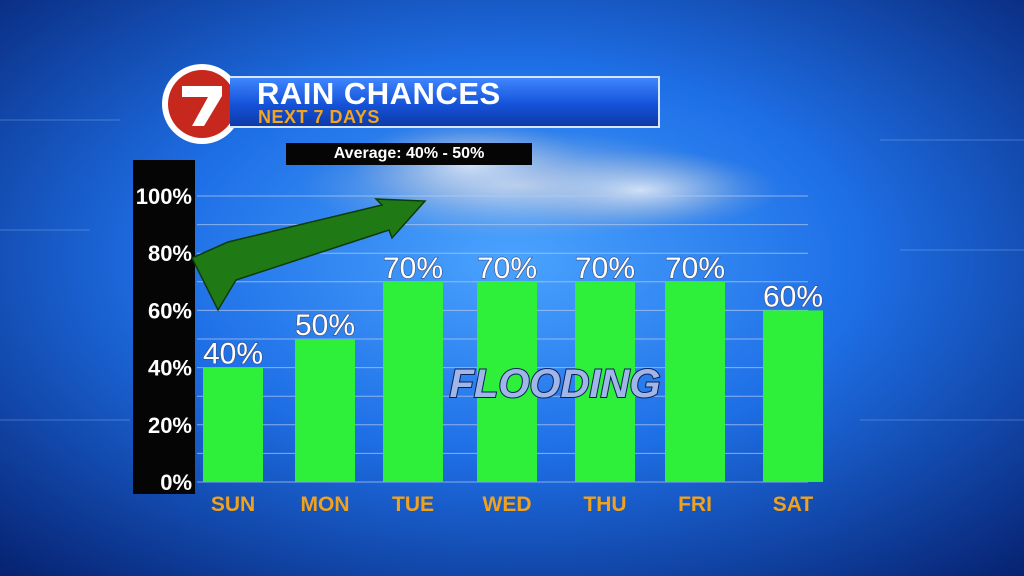 The width and height of the screenshot is (1024, 576). What do you see at coordinates (325, 504) in the screenshot?
I see `x-tick-label: MON` at bounding box center [325, 504].